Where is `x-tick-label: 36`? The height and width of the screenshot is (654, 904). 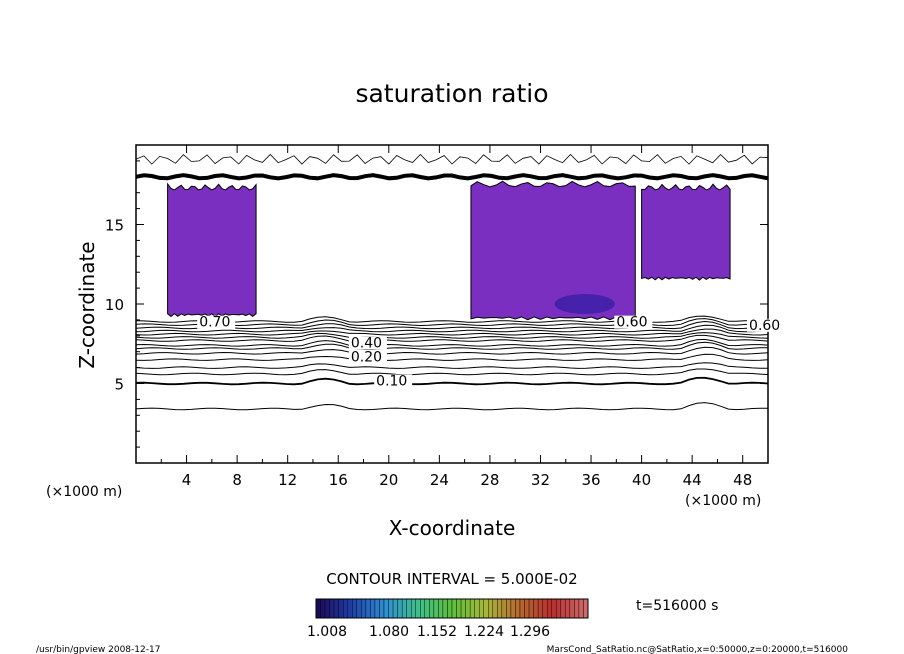 x-tick-label: 36 is located at coordinates (590, 480).